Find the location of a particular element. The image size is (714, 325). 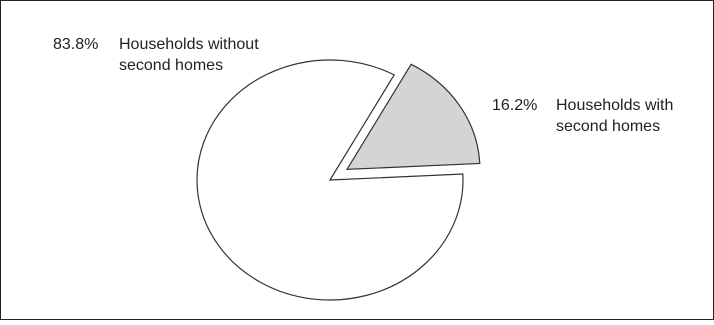

slice-label-0-line-1: Households without is located at coordinates (189, 44).